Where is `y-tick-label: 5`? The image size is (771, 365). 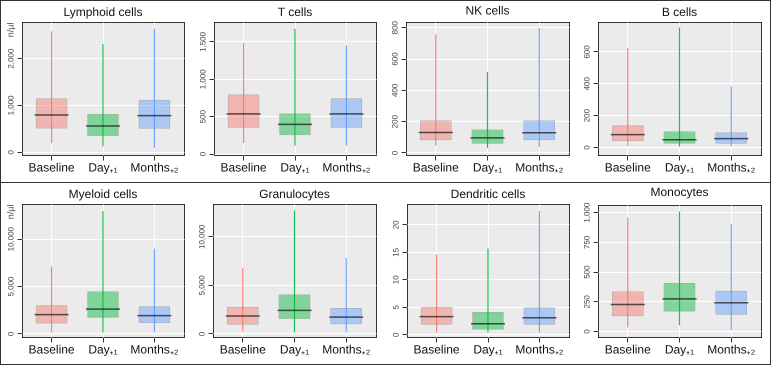 y-tick-label: 5 is located at coordinates (395, 307).